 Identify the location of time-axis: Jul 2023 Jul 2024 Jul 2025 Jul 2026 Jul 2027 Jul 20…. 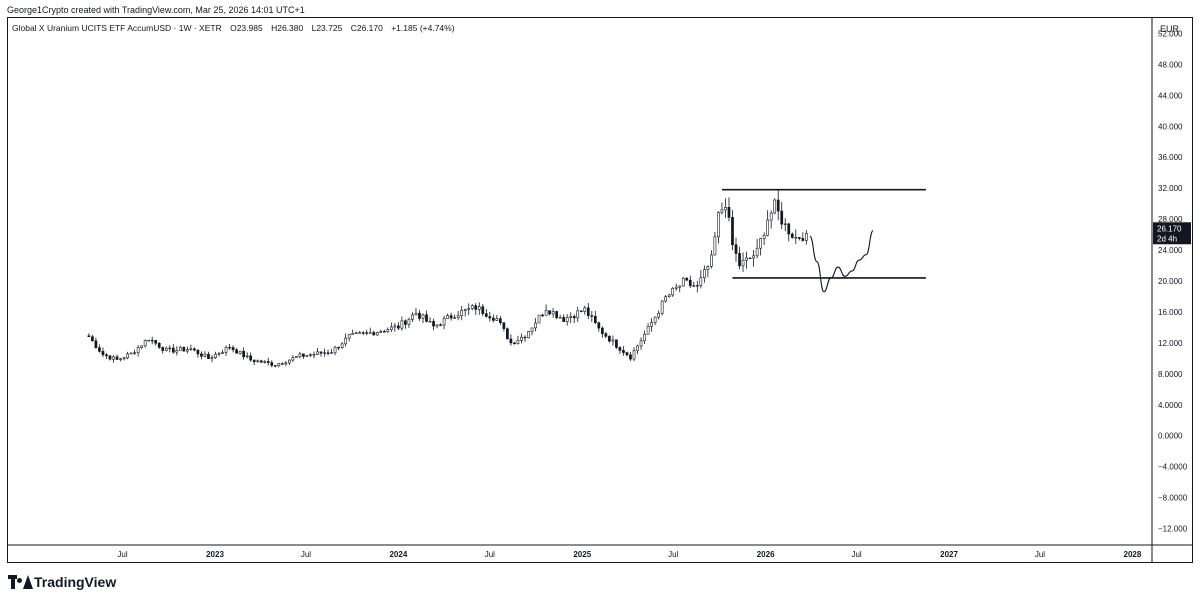
(629, 554).